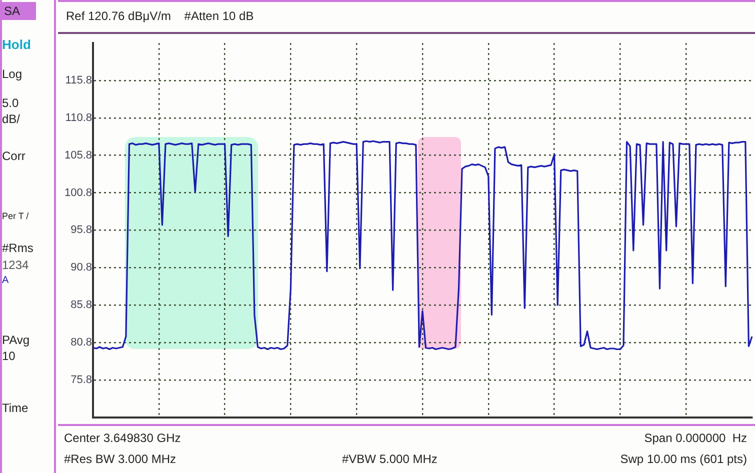 This screenshot has width=755, height=473. What do you see at coordinates (81, 342) in the screenshot?
I see `y-tick-label: 80.8` at bounding box center [81, 342].